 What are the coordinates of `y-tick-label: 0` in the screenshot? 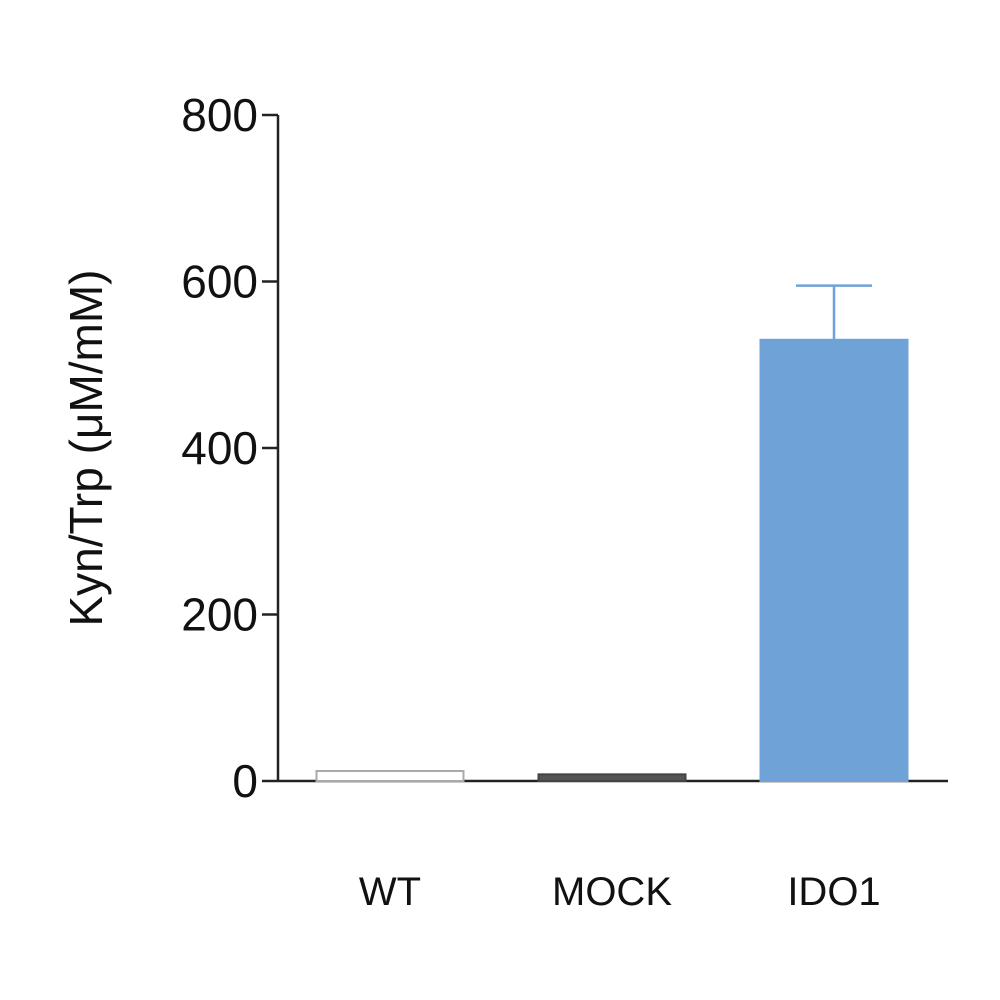 It's located at (245, 781).